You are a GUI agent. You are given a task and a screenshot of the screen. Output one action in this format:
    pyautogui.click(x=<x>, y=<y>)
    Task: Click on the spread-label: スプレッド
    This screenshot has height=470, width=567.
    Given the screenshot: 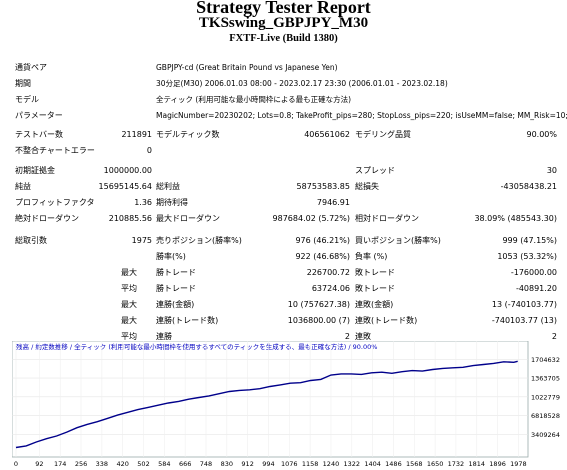 What is the action you would take?
    pyautogui.click(x=375, y=170)
    